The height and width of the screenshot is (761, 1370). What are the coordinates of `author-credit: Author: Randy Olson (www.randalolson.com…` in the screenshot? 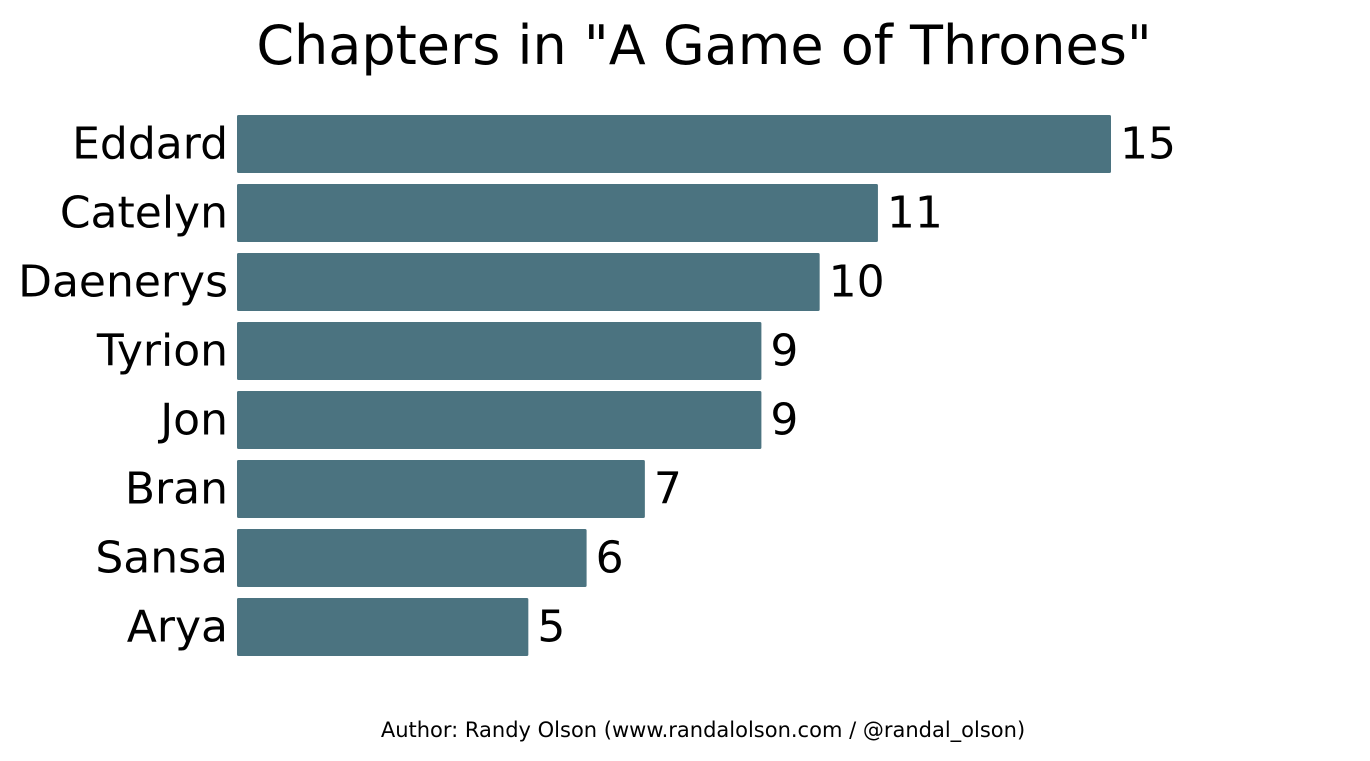 It's located at (703, 730).